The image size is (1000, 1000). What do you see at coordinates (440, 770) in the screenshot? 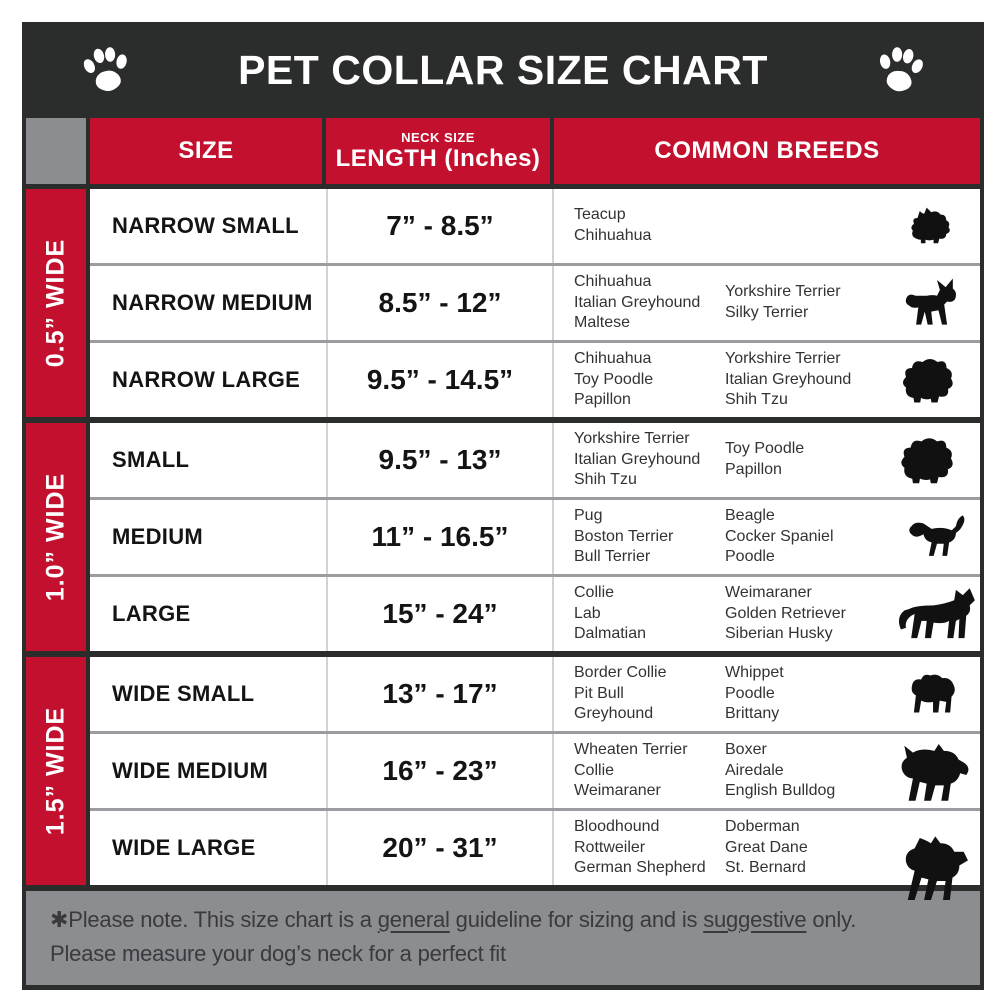
I see `neck-length-value: 16” - 23”` at bounding box center [440, 770].